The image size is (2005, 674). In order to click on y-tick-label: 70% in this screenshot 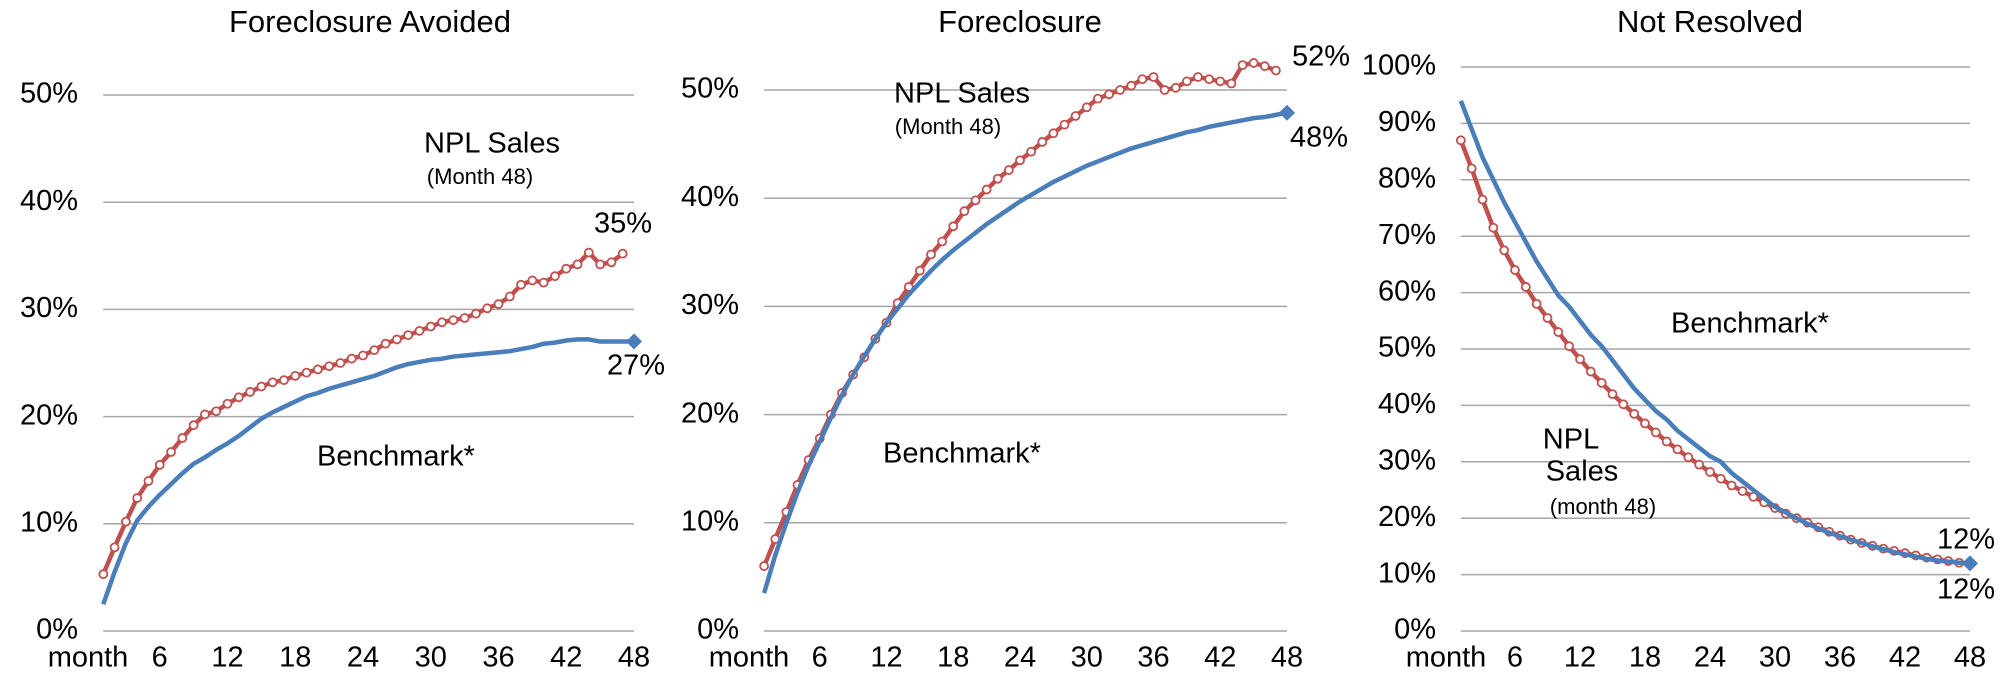, I will do `click(1407, 235)`.